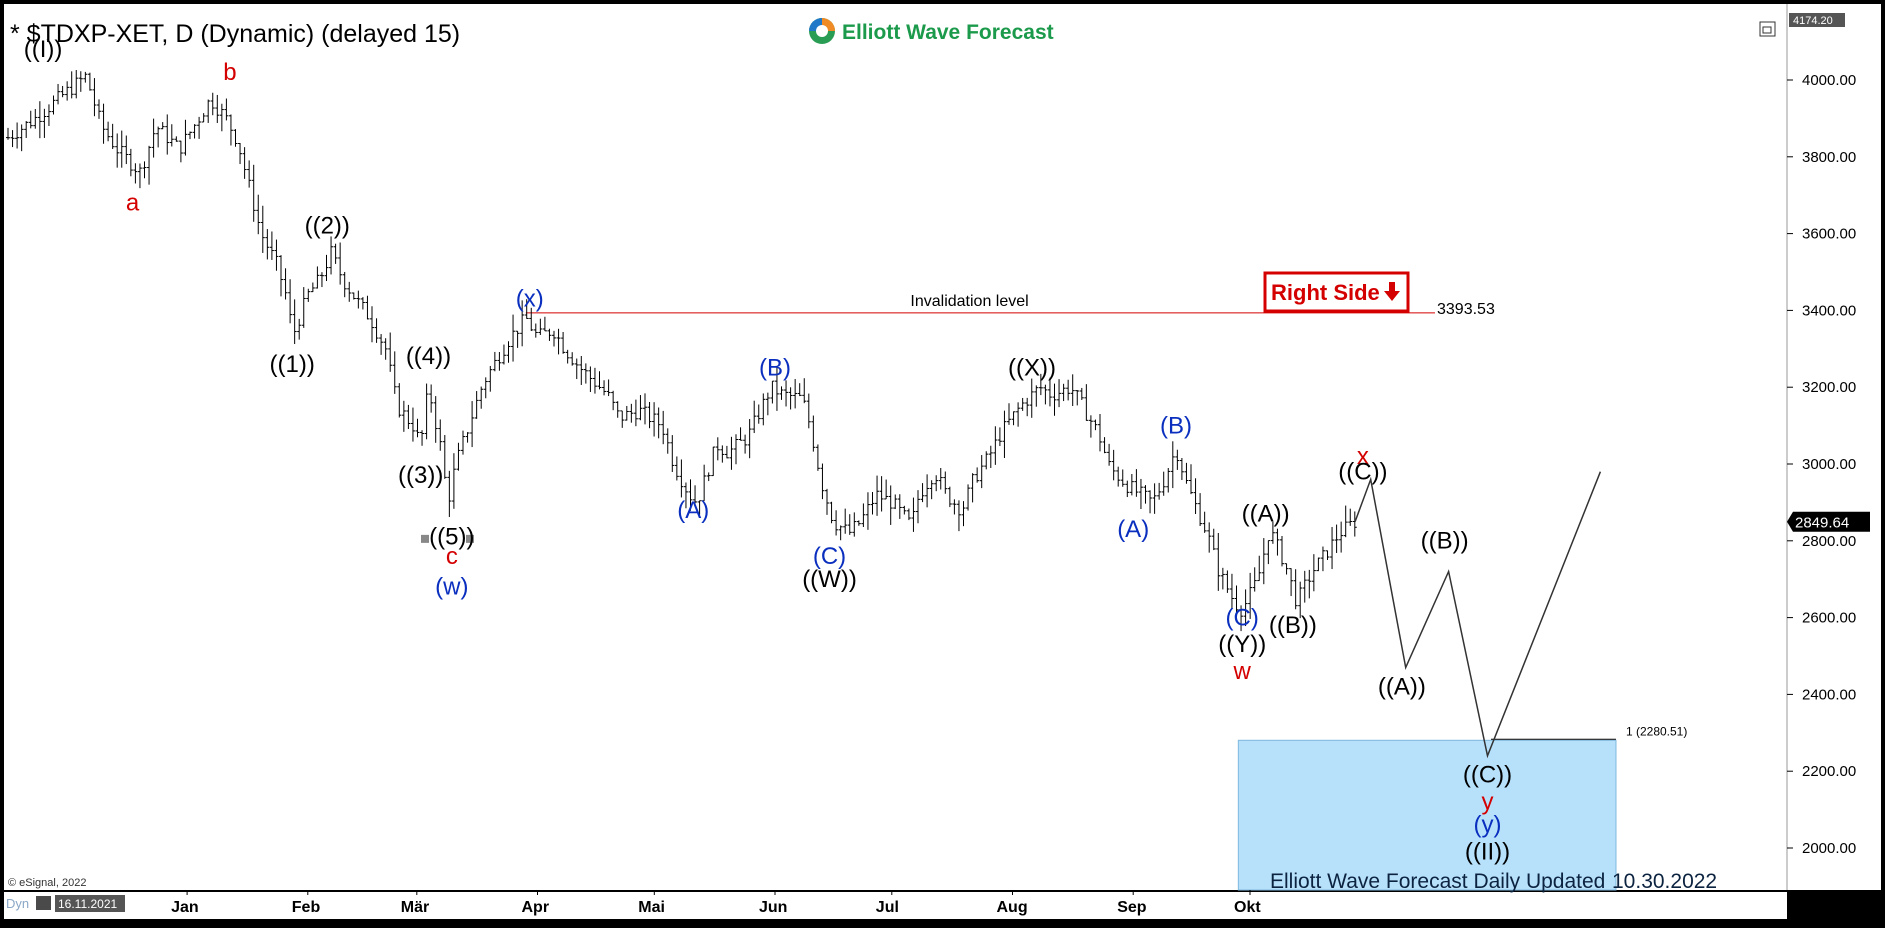 Image resolution: width=1885 pixels, height=928 pixels. I want to click on settings-toggle, so click(43, 903).